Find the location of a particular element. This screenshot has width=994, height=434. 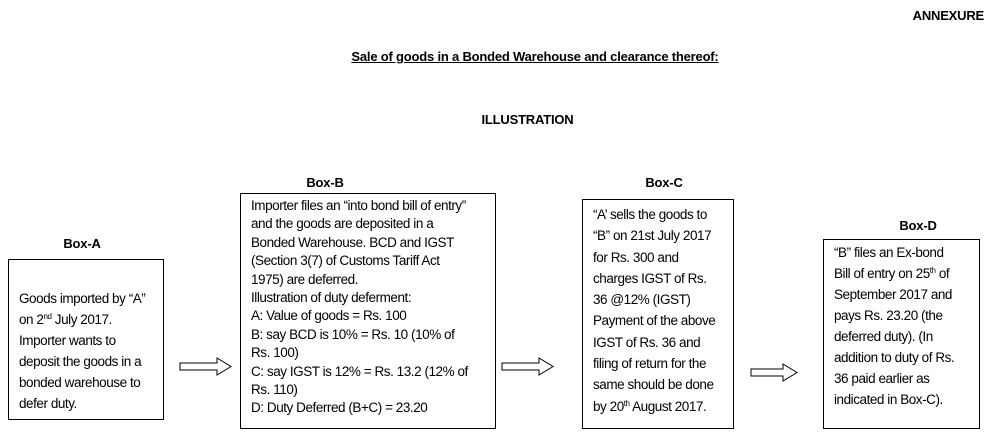

box-text-line: “B” on 21st July 2017 is located at coordinates (663, 235).